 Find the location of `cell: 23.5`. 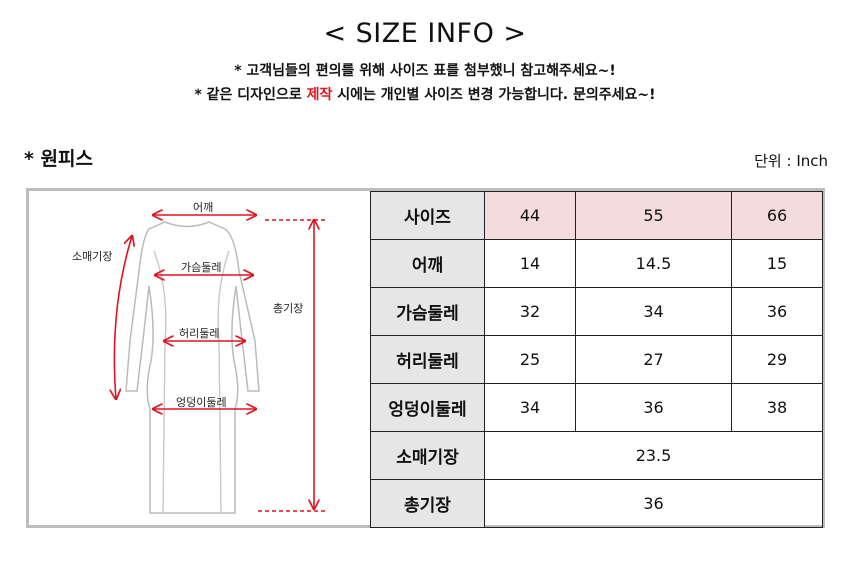

cell: 23.5 is located at coordinates (653, 455).